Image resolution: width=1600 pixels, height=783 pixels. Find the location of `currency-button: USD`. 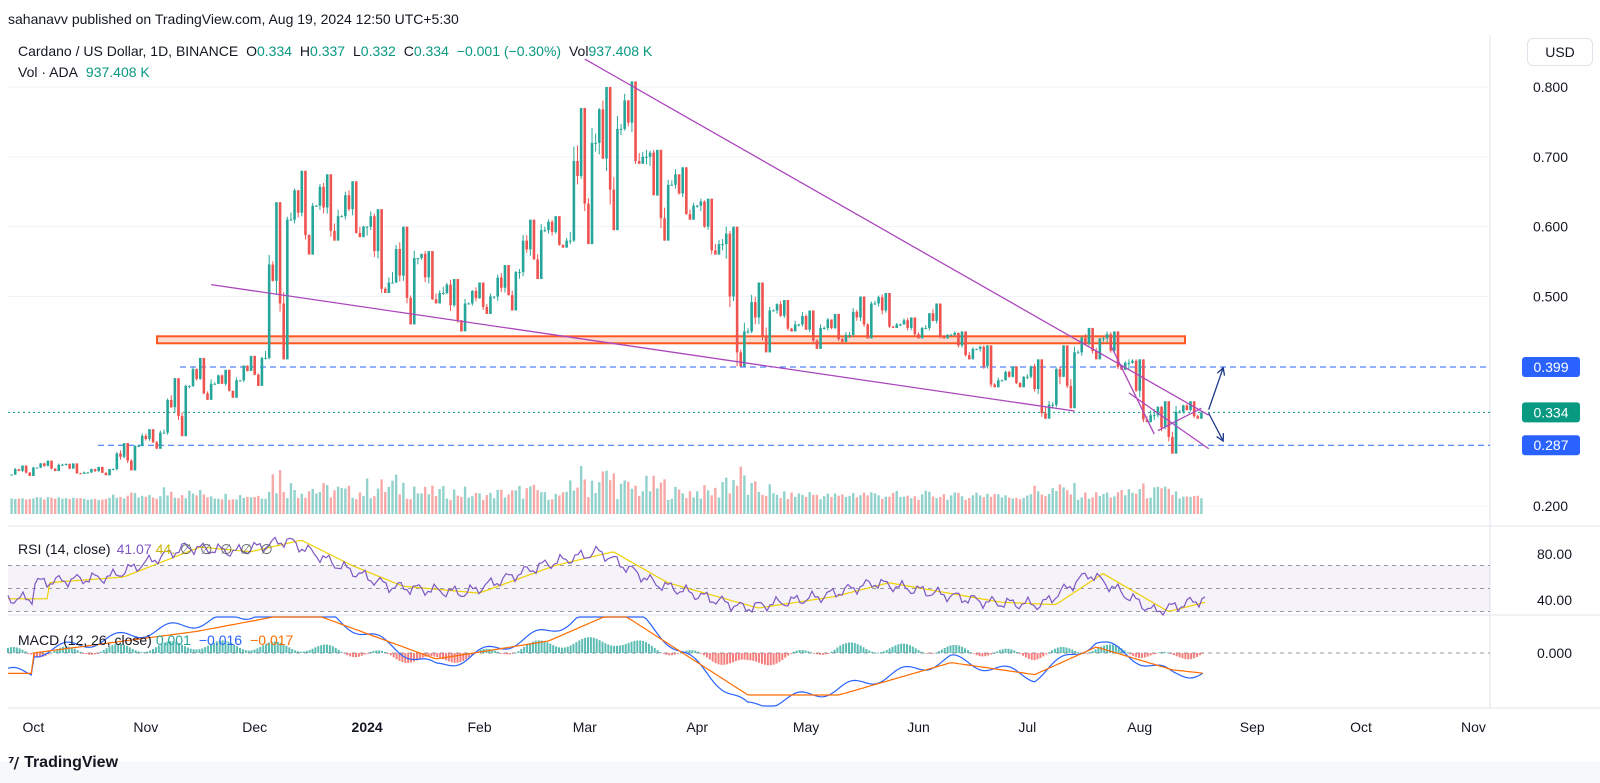

currency-button: USD is located at coordinates (1560, 52).